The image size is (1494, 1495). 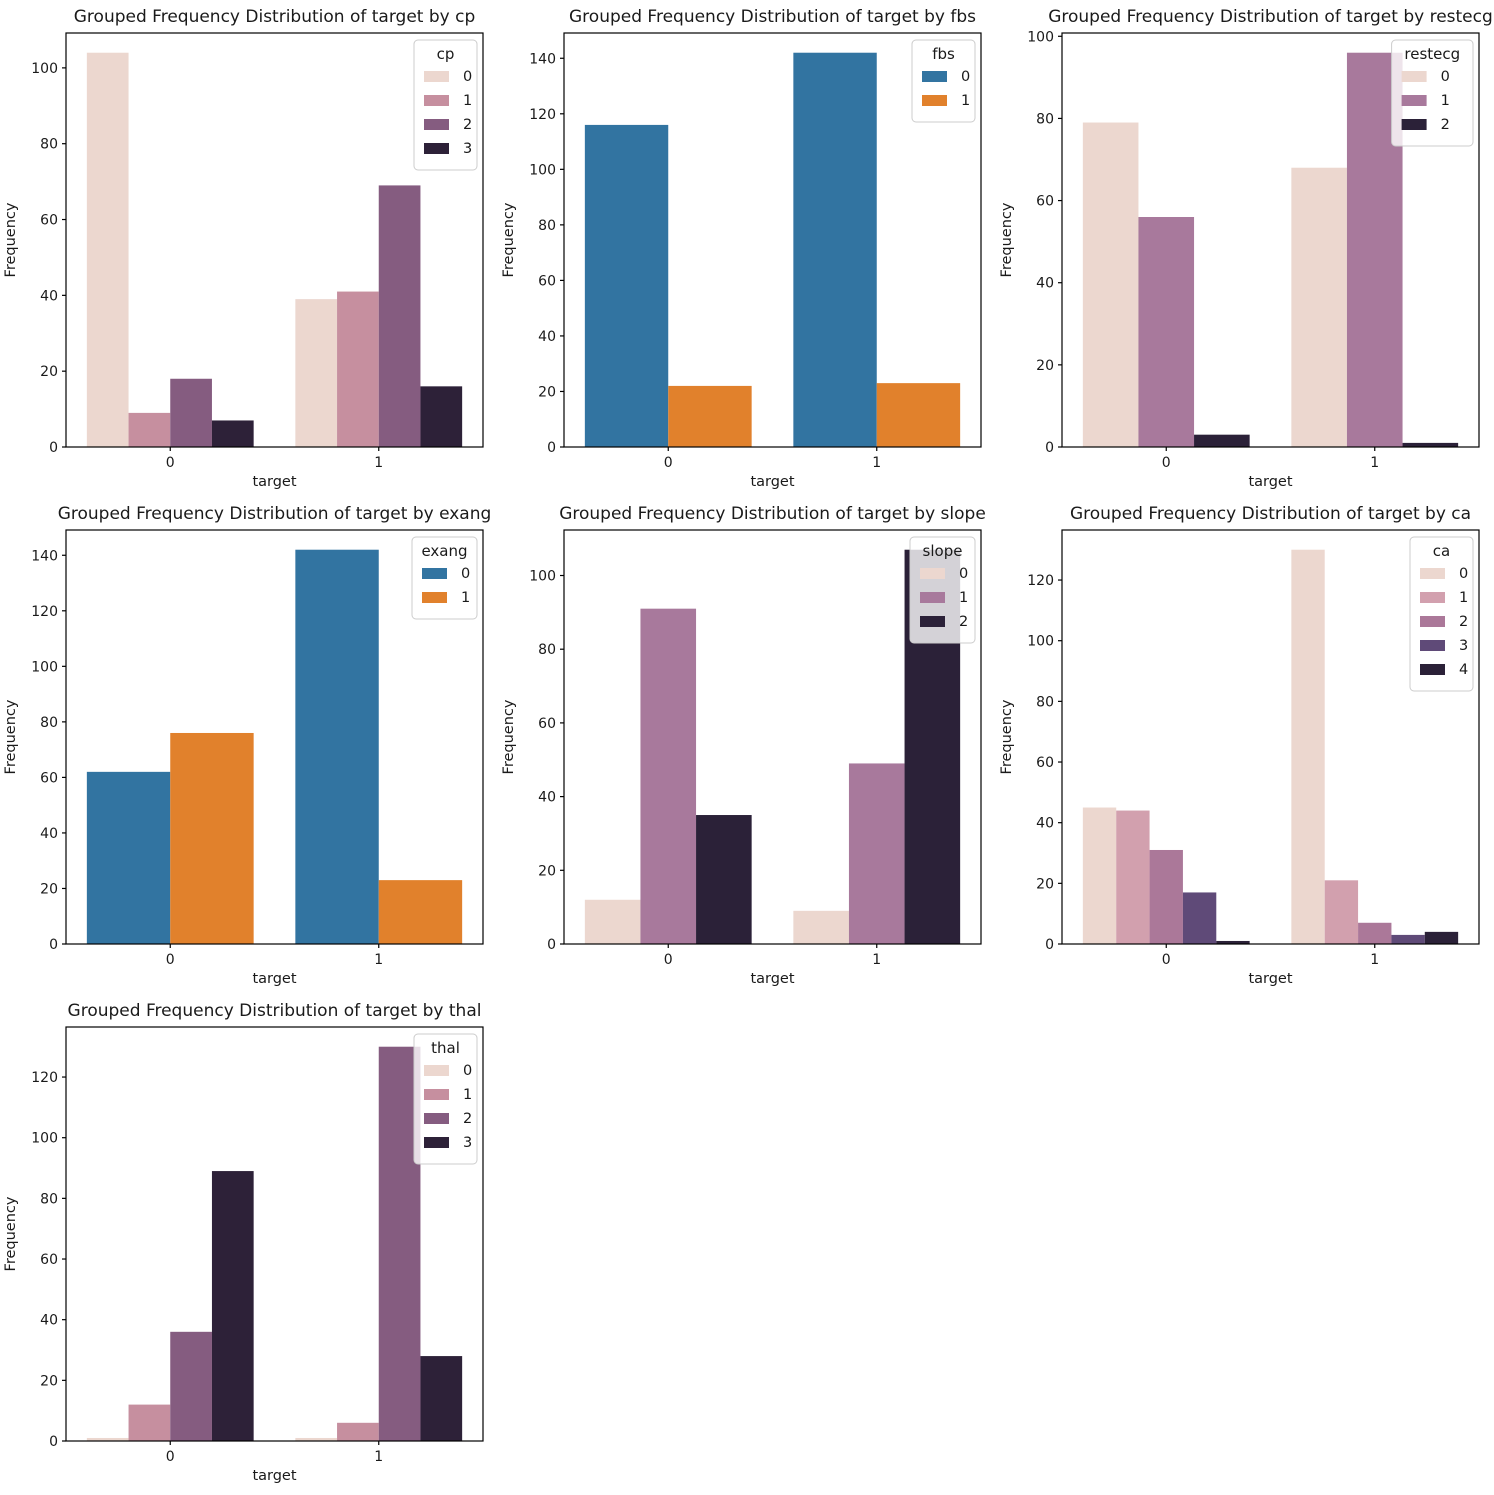 I want to click on legend-title: ca, so click(x=1441, y=551).